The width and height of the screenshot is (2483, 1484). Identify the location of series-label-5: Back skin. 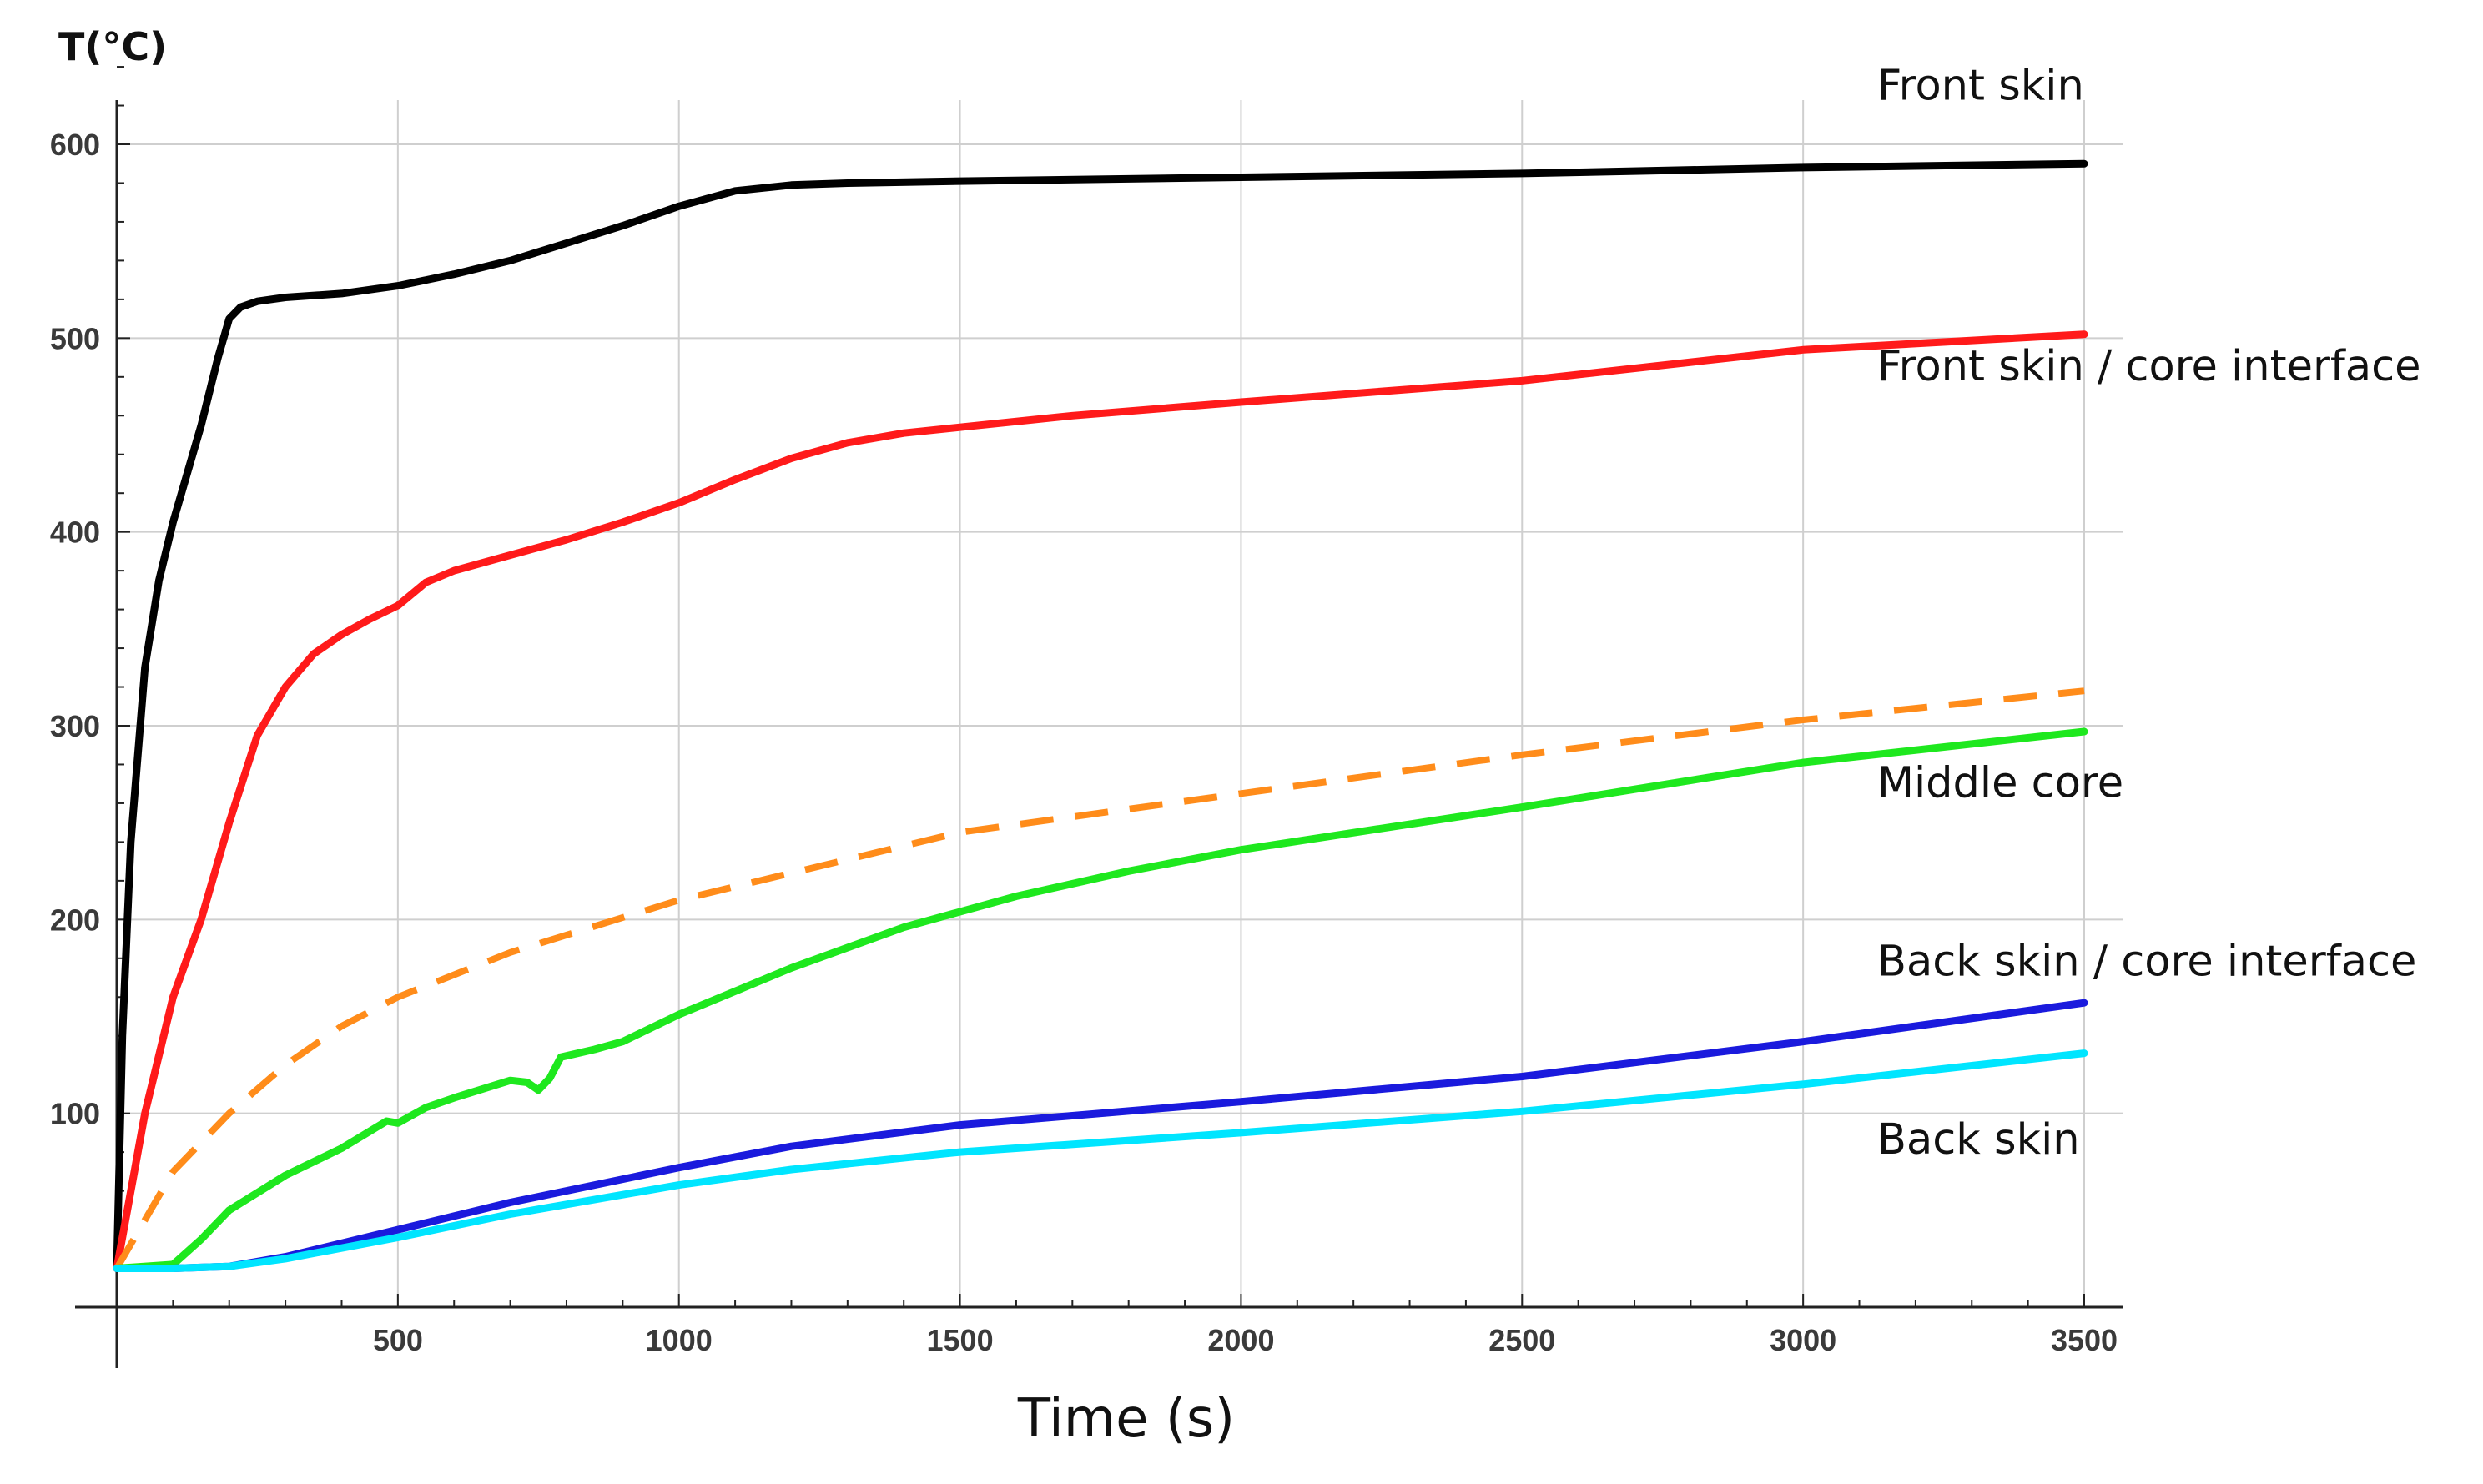
(1979, 1140).